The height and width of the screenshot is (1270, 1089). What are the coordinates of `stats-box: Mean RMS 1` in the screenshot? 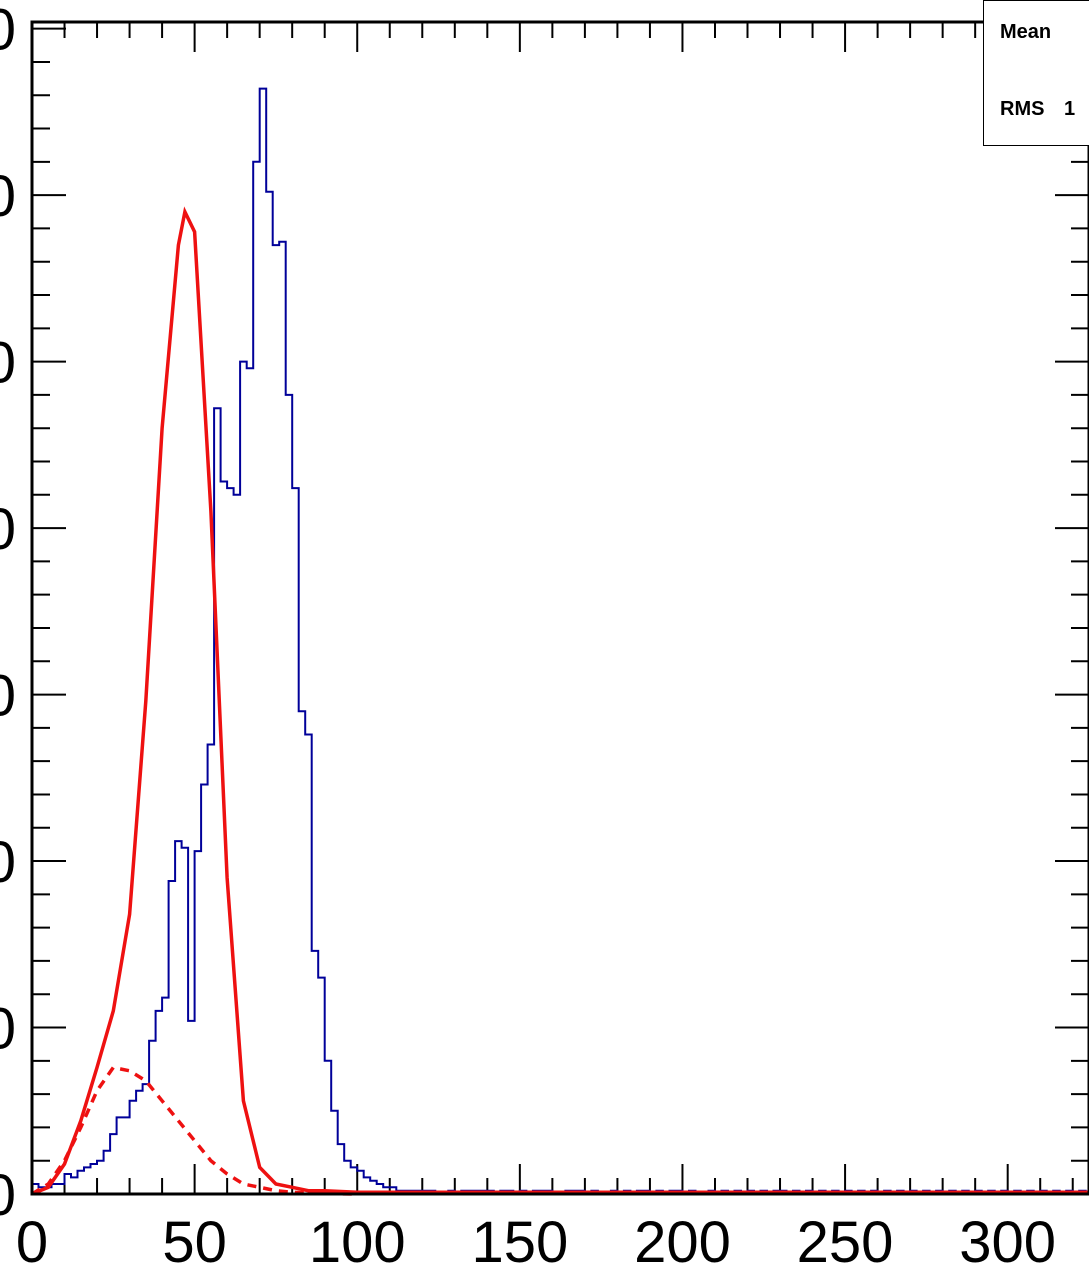 It's located at (1036, 73).